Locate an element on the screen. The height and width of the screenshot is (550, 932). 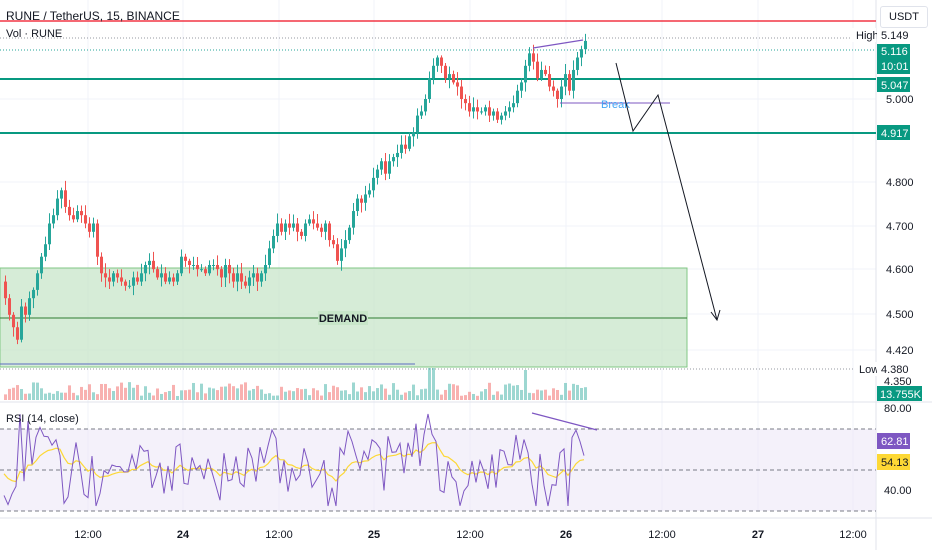
xtick: 25 is located at coordinates (374, 535).